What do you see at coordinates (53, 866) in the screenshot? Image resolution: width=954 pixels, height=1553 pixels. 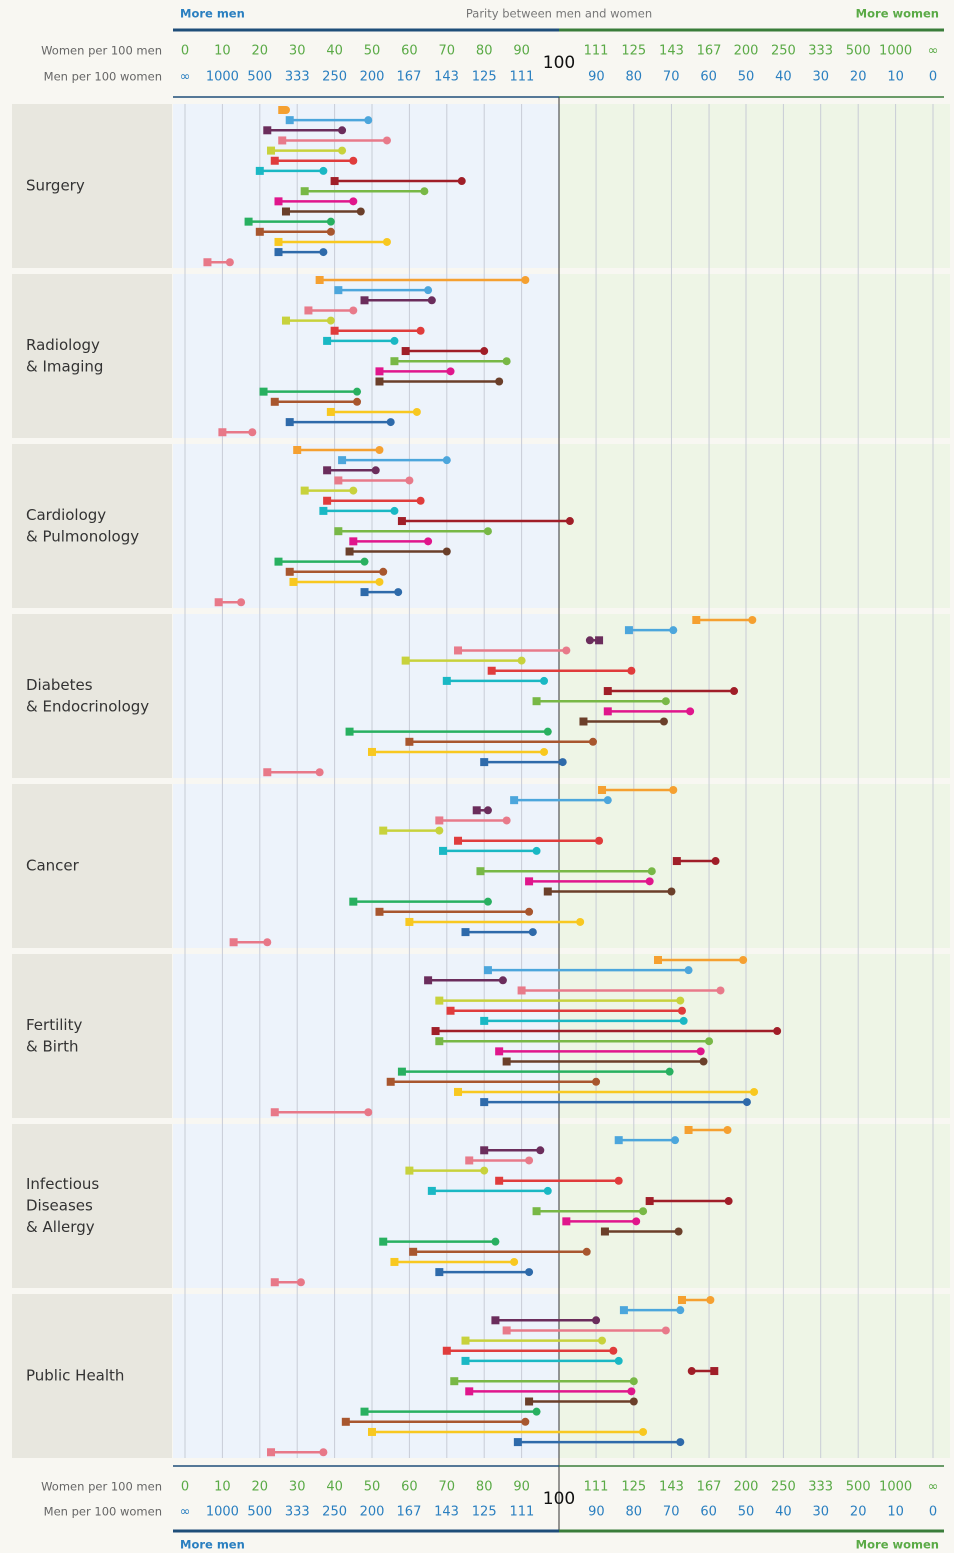 I see `panel-title: Cancer` at bounding box center [53, 866].